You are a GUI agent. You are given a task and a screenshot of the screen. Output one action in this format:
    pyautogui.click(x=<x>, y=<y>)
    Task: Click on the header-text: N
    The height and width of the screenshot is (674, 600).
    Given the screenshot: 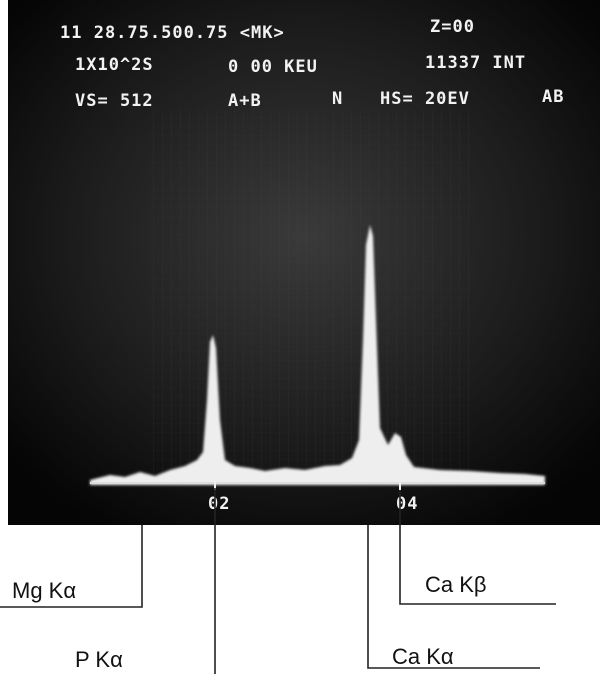 What is the action you would take?
    pyautogui.click(x=337, y=99)
    